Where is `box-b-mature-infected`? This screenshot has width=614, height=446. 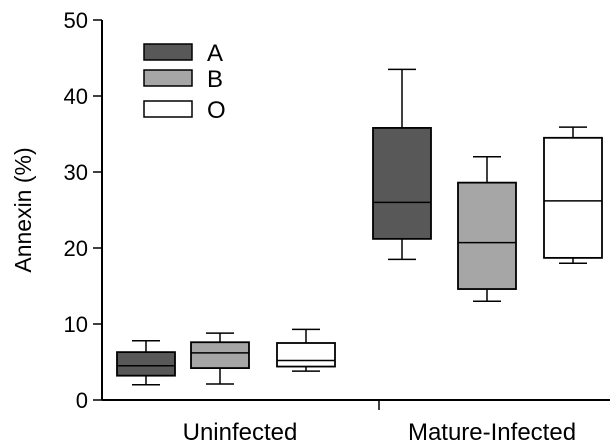
box-b-mature-infected is located at coordinates (487, 229).